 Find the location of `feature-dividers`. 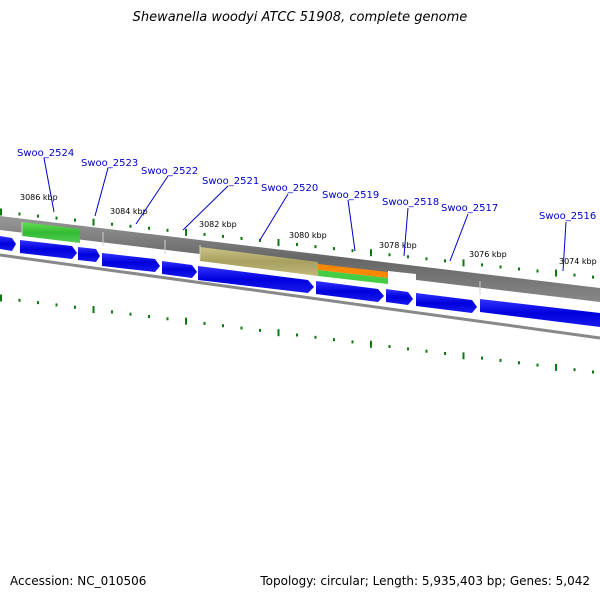

feature-dividers is located at coordinates (251, 258).